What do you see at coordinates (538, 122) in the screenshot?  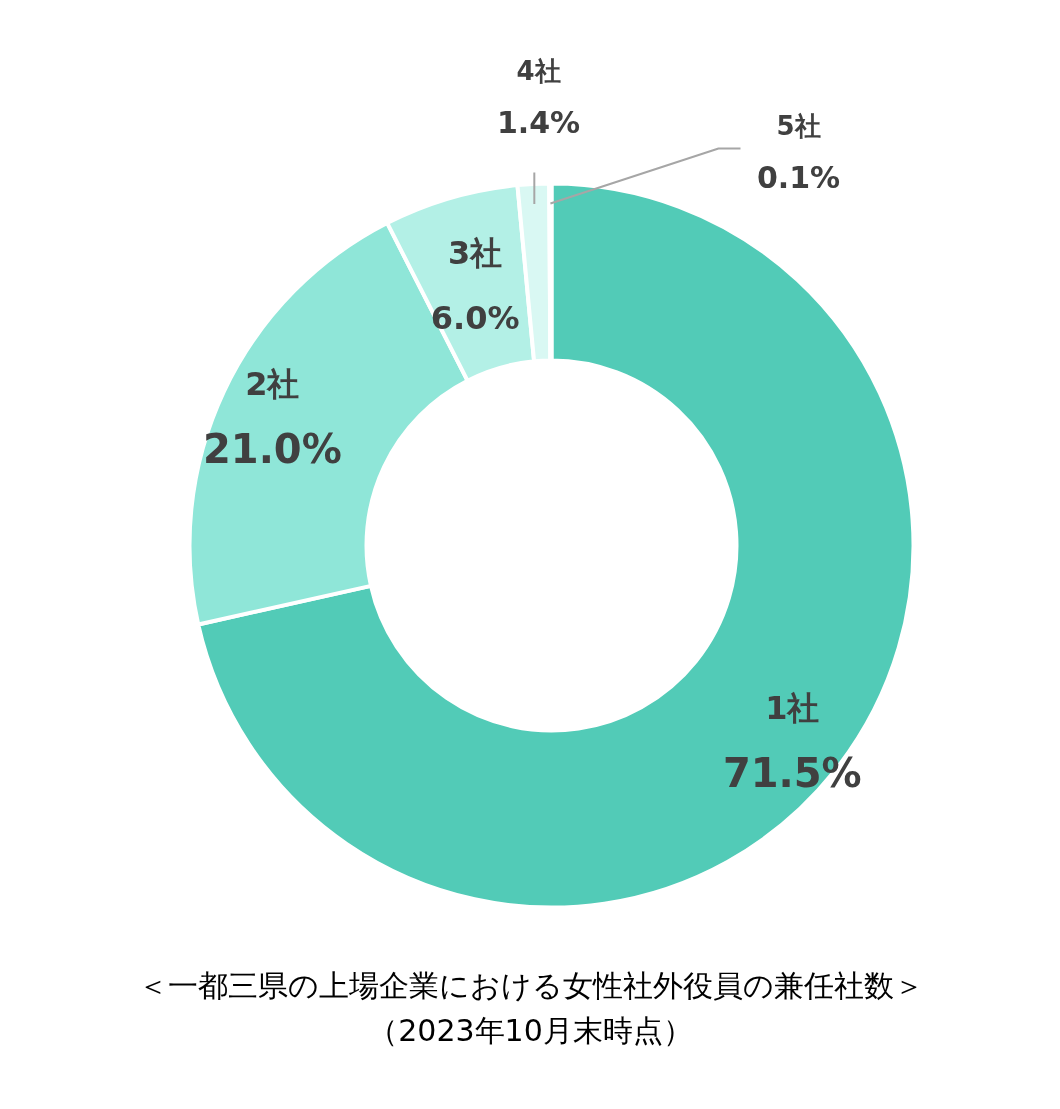 I see `data-label: 1.4%` at bounding box center [538, 122].